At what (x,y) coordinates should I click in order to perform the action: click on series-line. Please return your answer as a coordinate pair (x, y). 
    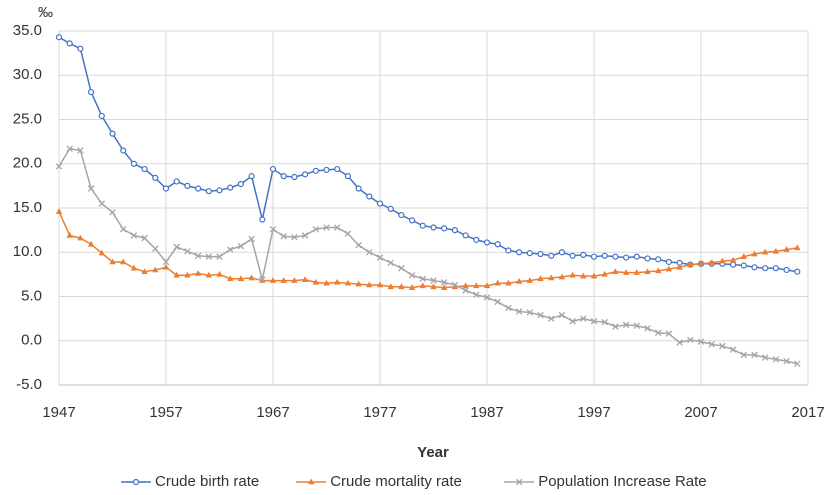
    Looking at the image, I should click on (428, 250).